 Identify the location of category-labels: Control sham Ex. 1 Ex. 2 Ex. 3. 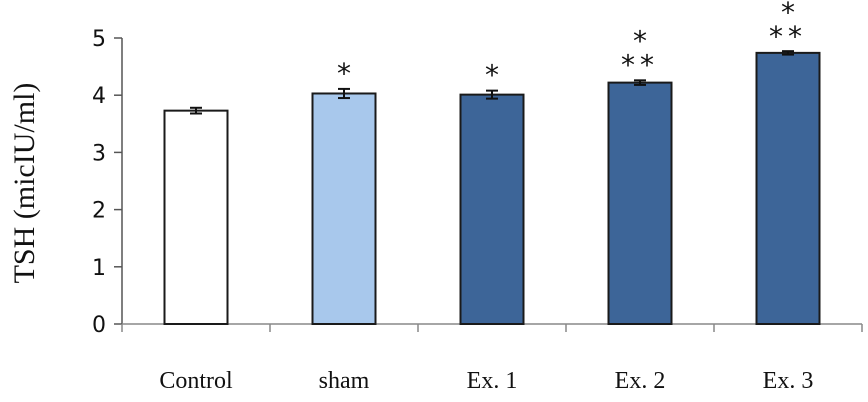
(486, 381).